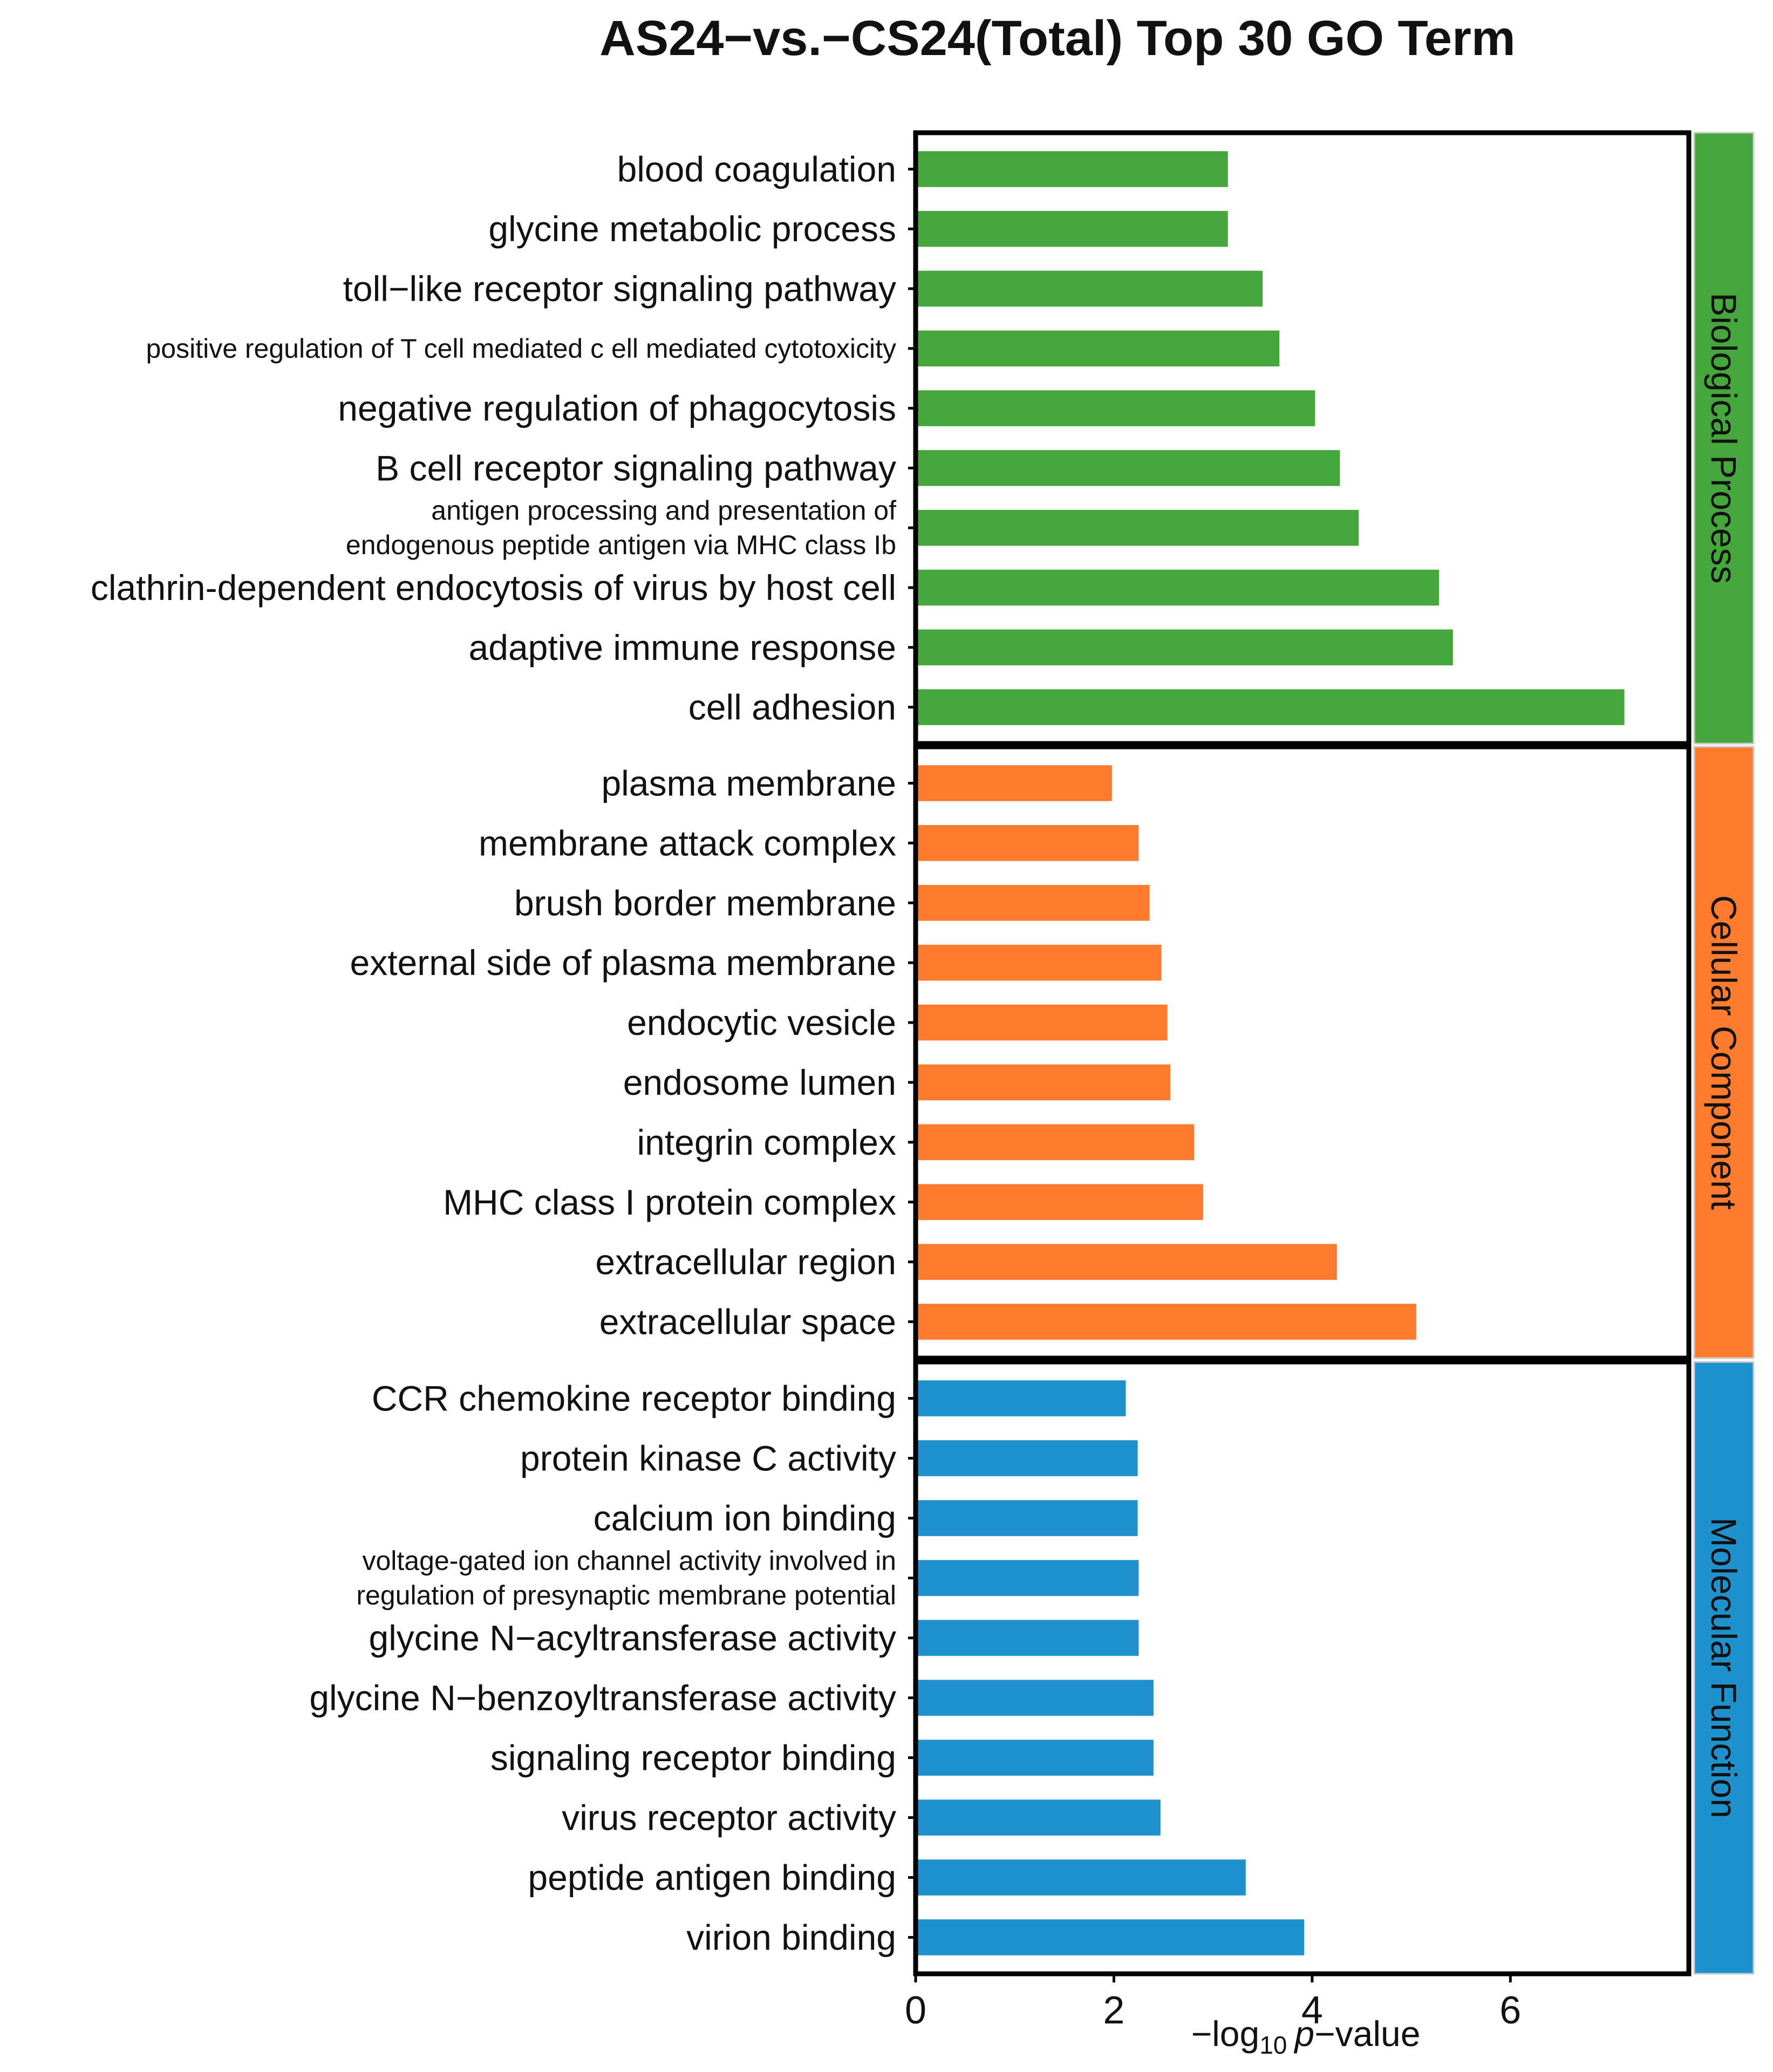 This screenshot has width=1773, height=2072. I want to click on category-label: integrin complex, so click(766, 1142).